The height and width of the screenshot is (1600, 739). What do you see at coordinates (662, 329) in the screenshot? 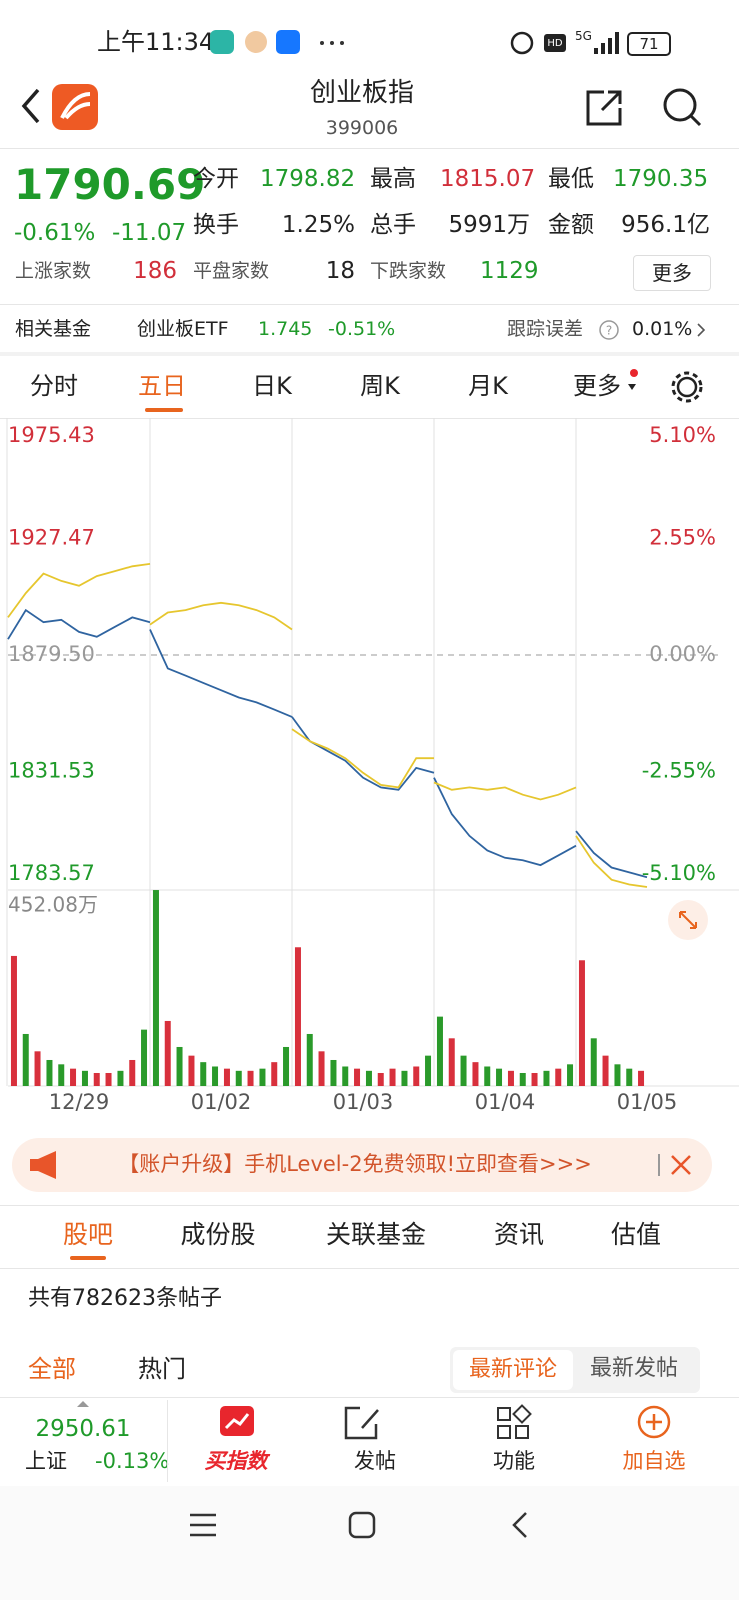
I see `tracking-error: 0.01%` at bounding box center [662, 329].